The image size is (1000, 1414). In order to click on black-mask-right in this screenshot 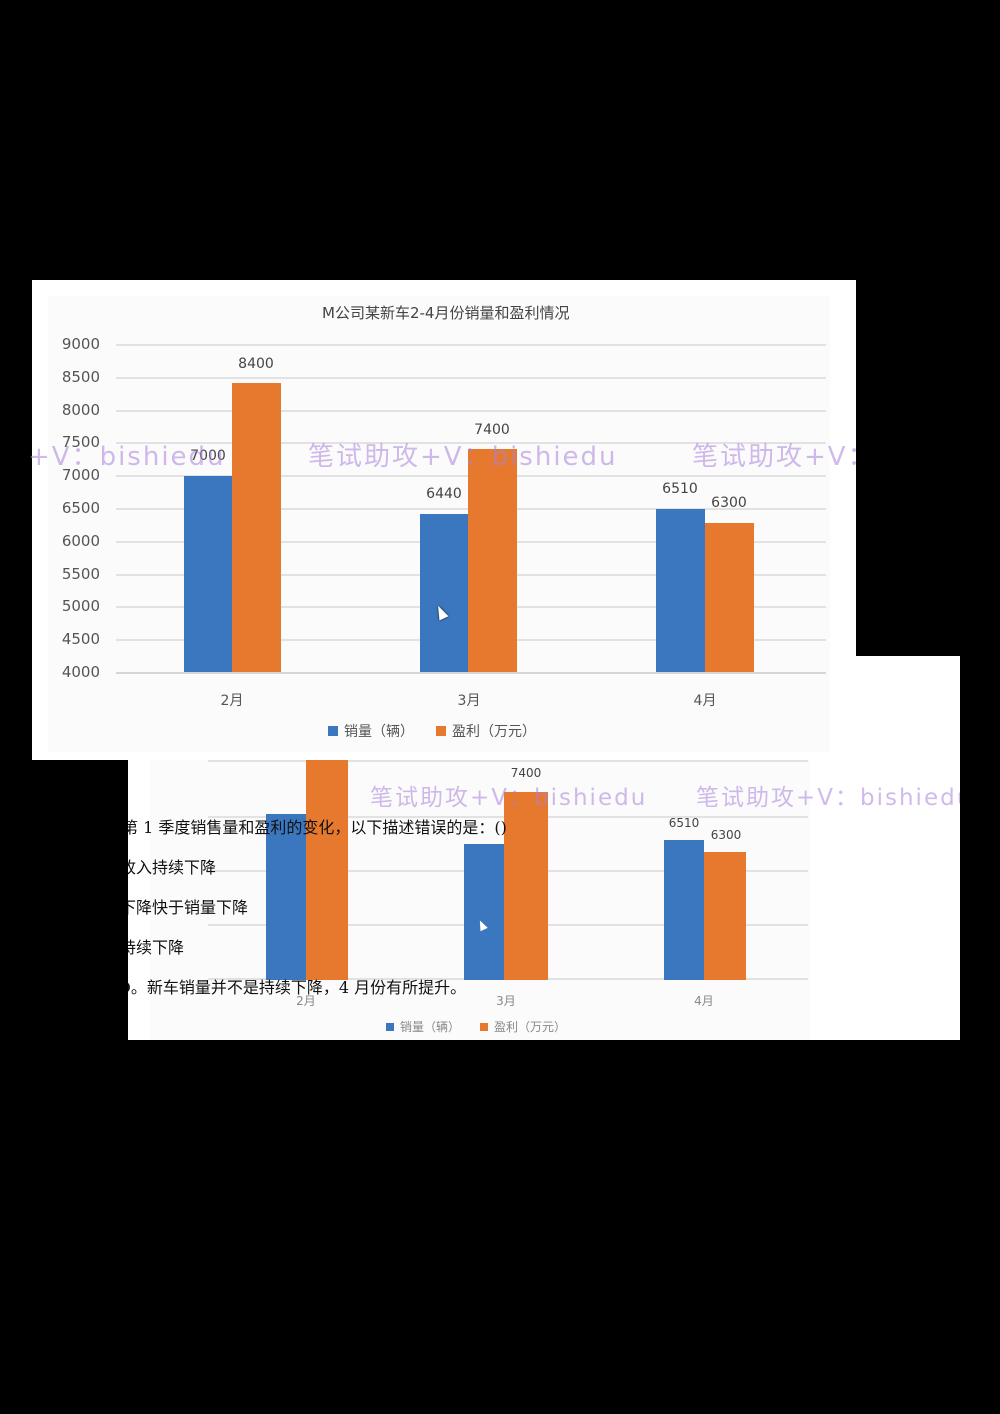, I will do `click(929, 450)`.